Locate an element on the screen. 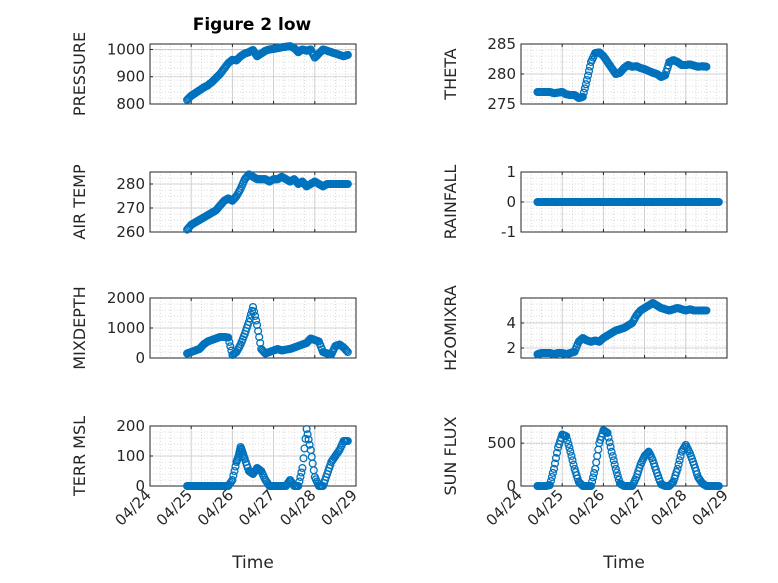 The image size is (778, 583). y-axis-label: RAINFALL is located at coordinates (450, 202).